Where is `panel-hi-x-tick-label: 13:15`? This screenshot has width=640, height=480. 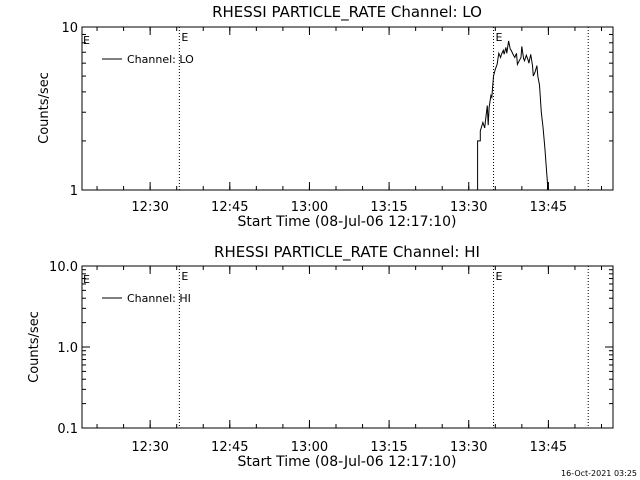 panel-hi-x-tick-label: 13:15 is located at coordinates (388, 447).